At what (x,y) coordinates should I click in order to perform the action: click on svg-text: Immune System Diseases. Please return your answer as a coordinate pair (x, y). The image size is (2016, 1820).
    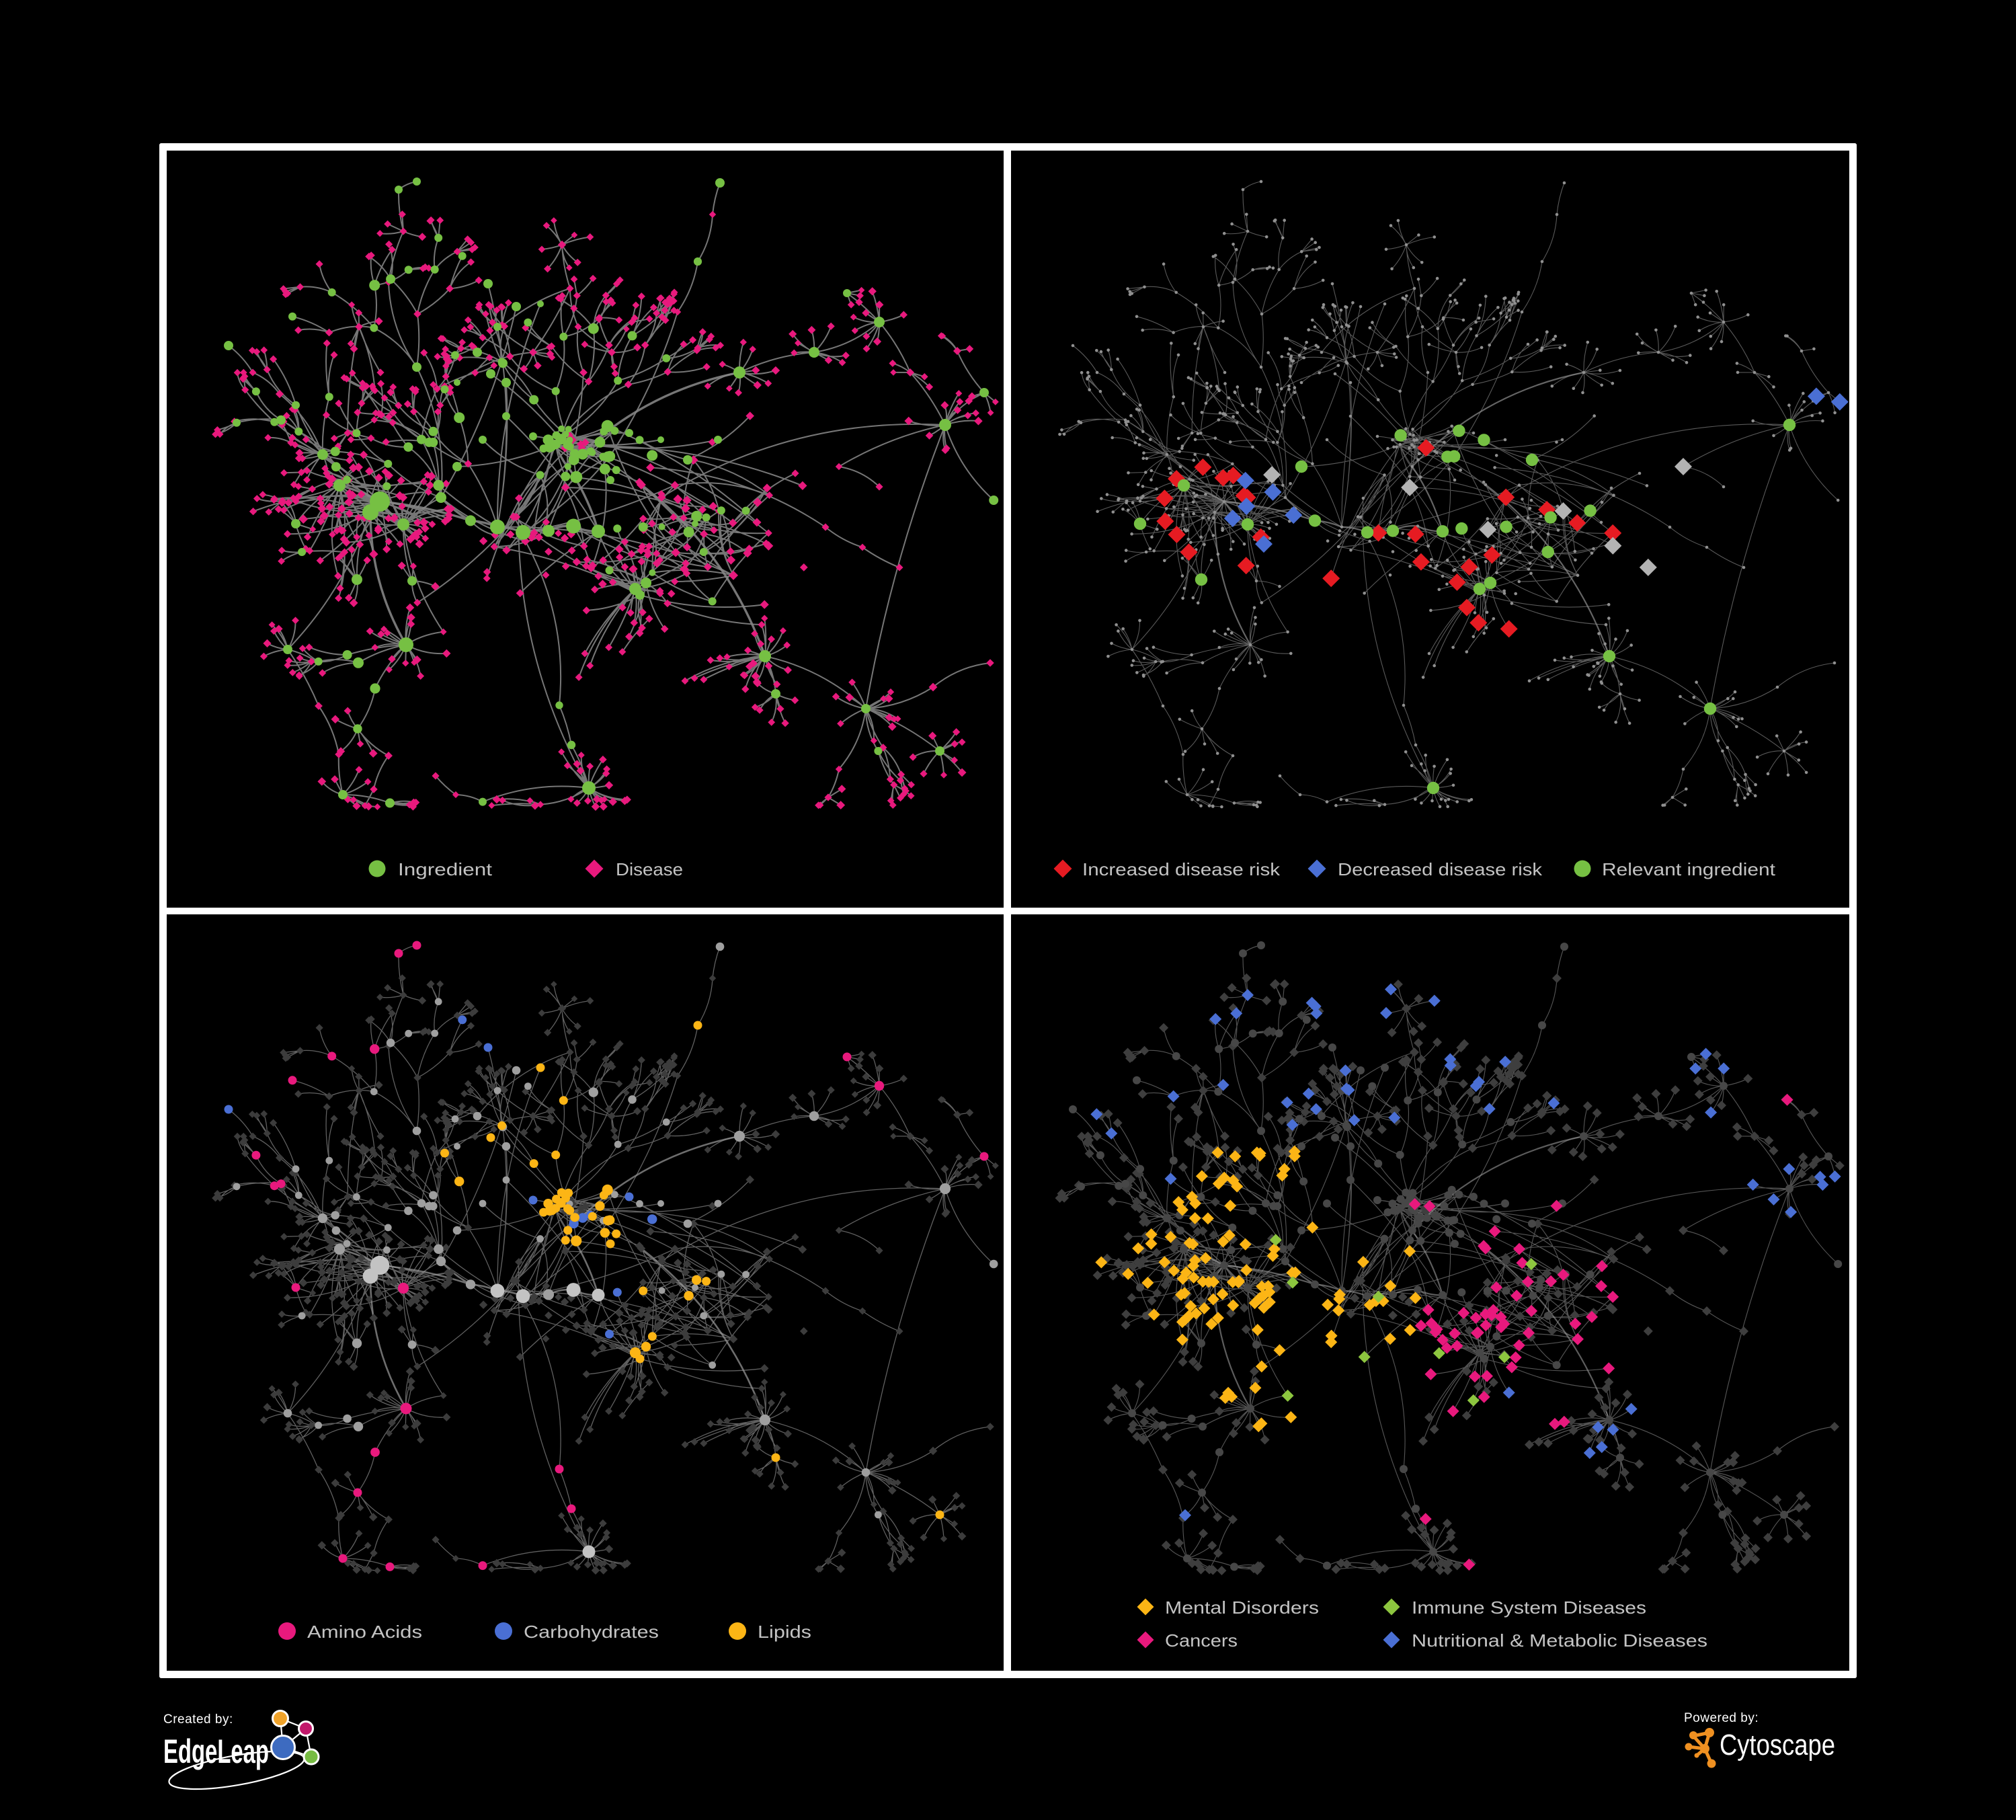
    Looking at the image, I should click on (1529, 1607).